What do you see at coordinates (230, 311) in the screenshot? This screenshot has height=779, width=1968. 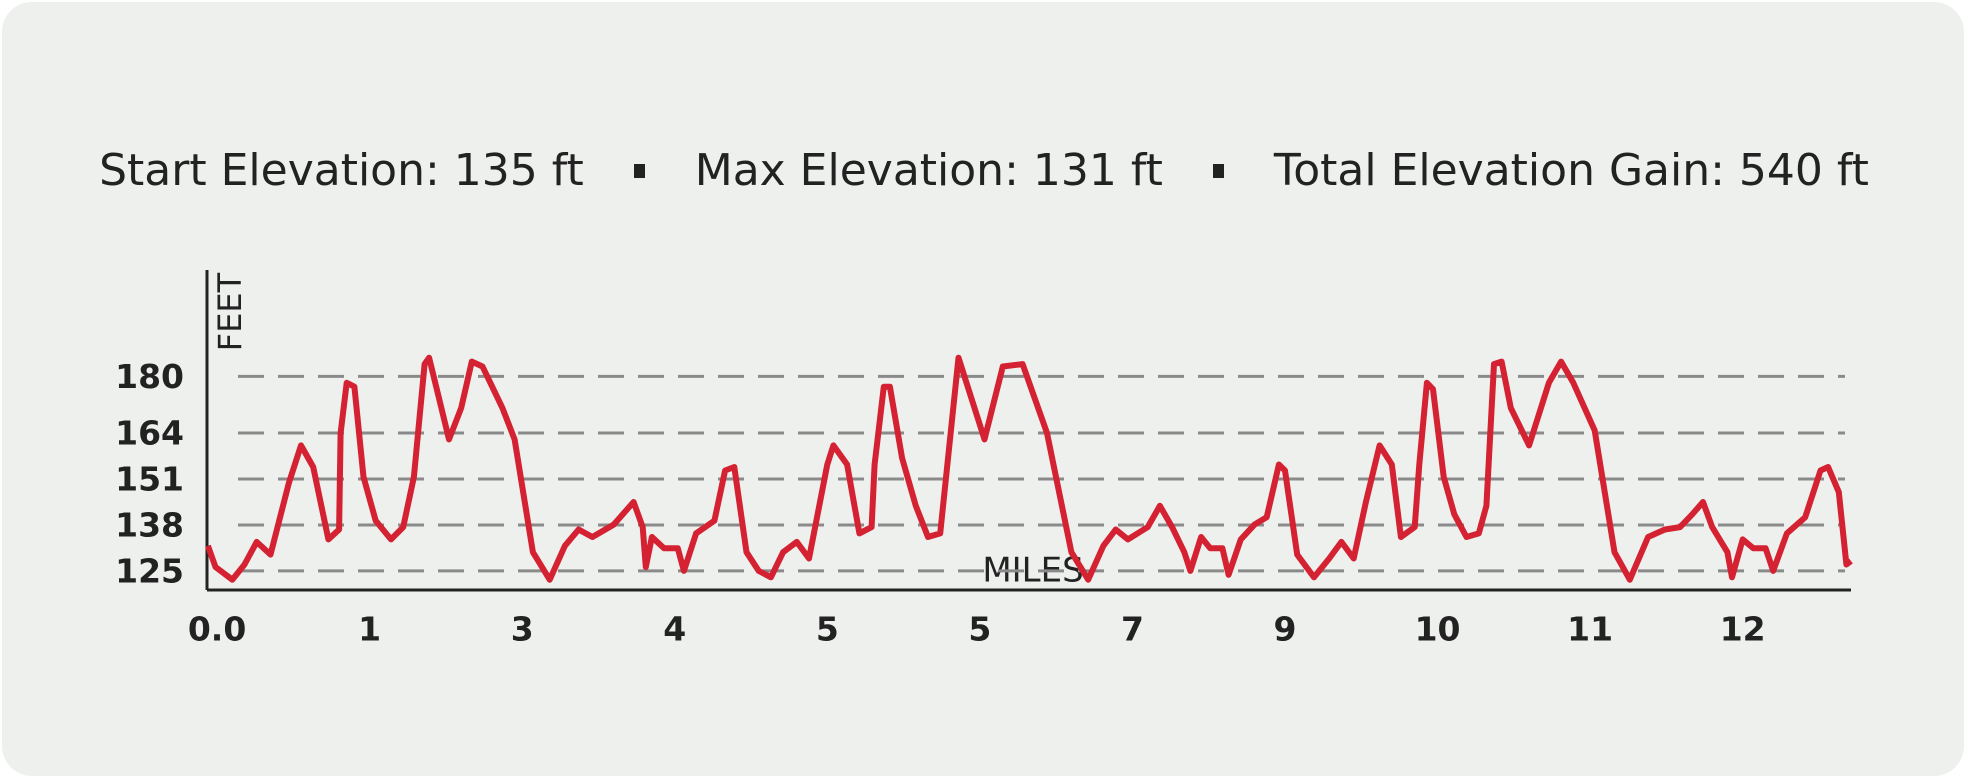 I see `y-axis-title: FEET` at bounding box center [230, 311].